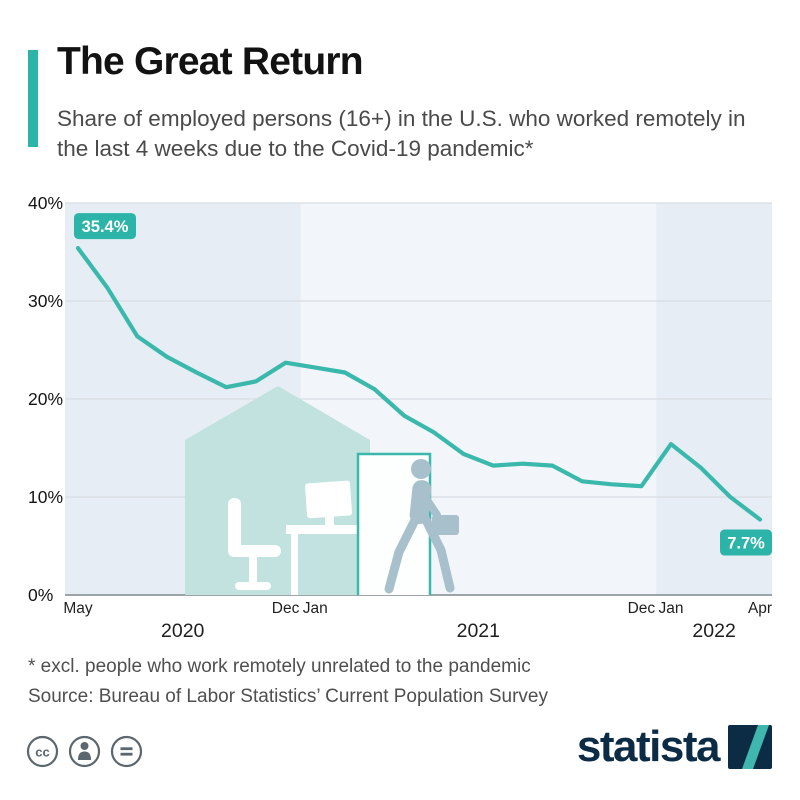 Image resolution: width=800 pixels, height=800 pixels. I want to click on year-label: 2022, so click(713, 631).